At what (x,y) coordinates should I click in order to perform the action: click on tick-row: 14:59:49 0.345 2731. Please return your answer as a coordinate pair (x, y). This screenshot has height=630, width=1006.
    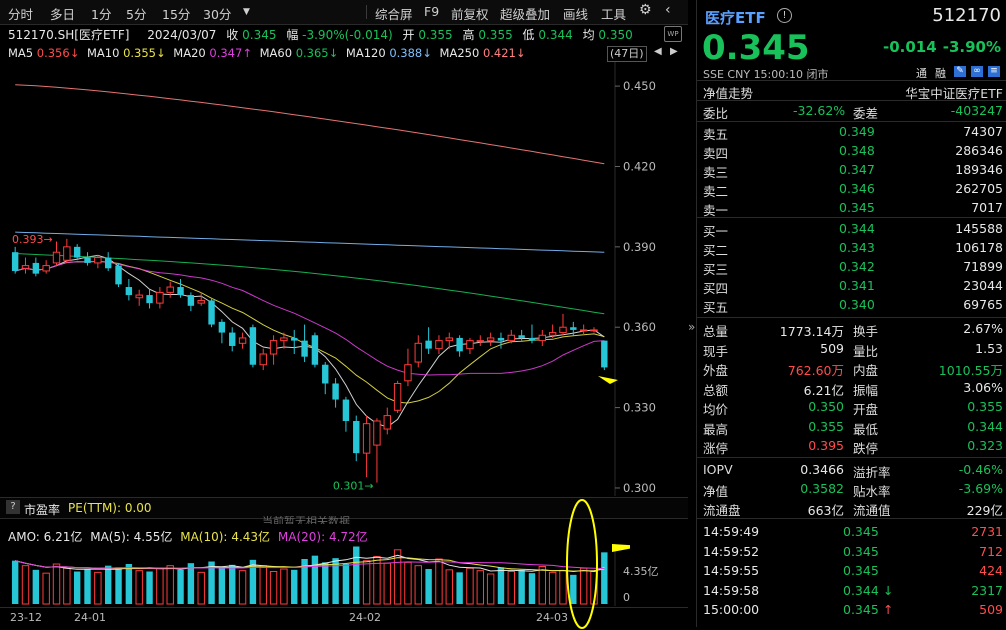
    Looking at the image, I should click on (850, 532).